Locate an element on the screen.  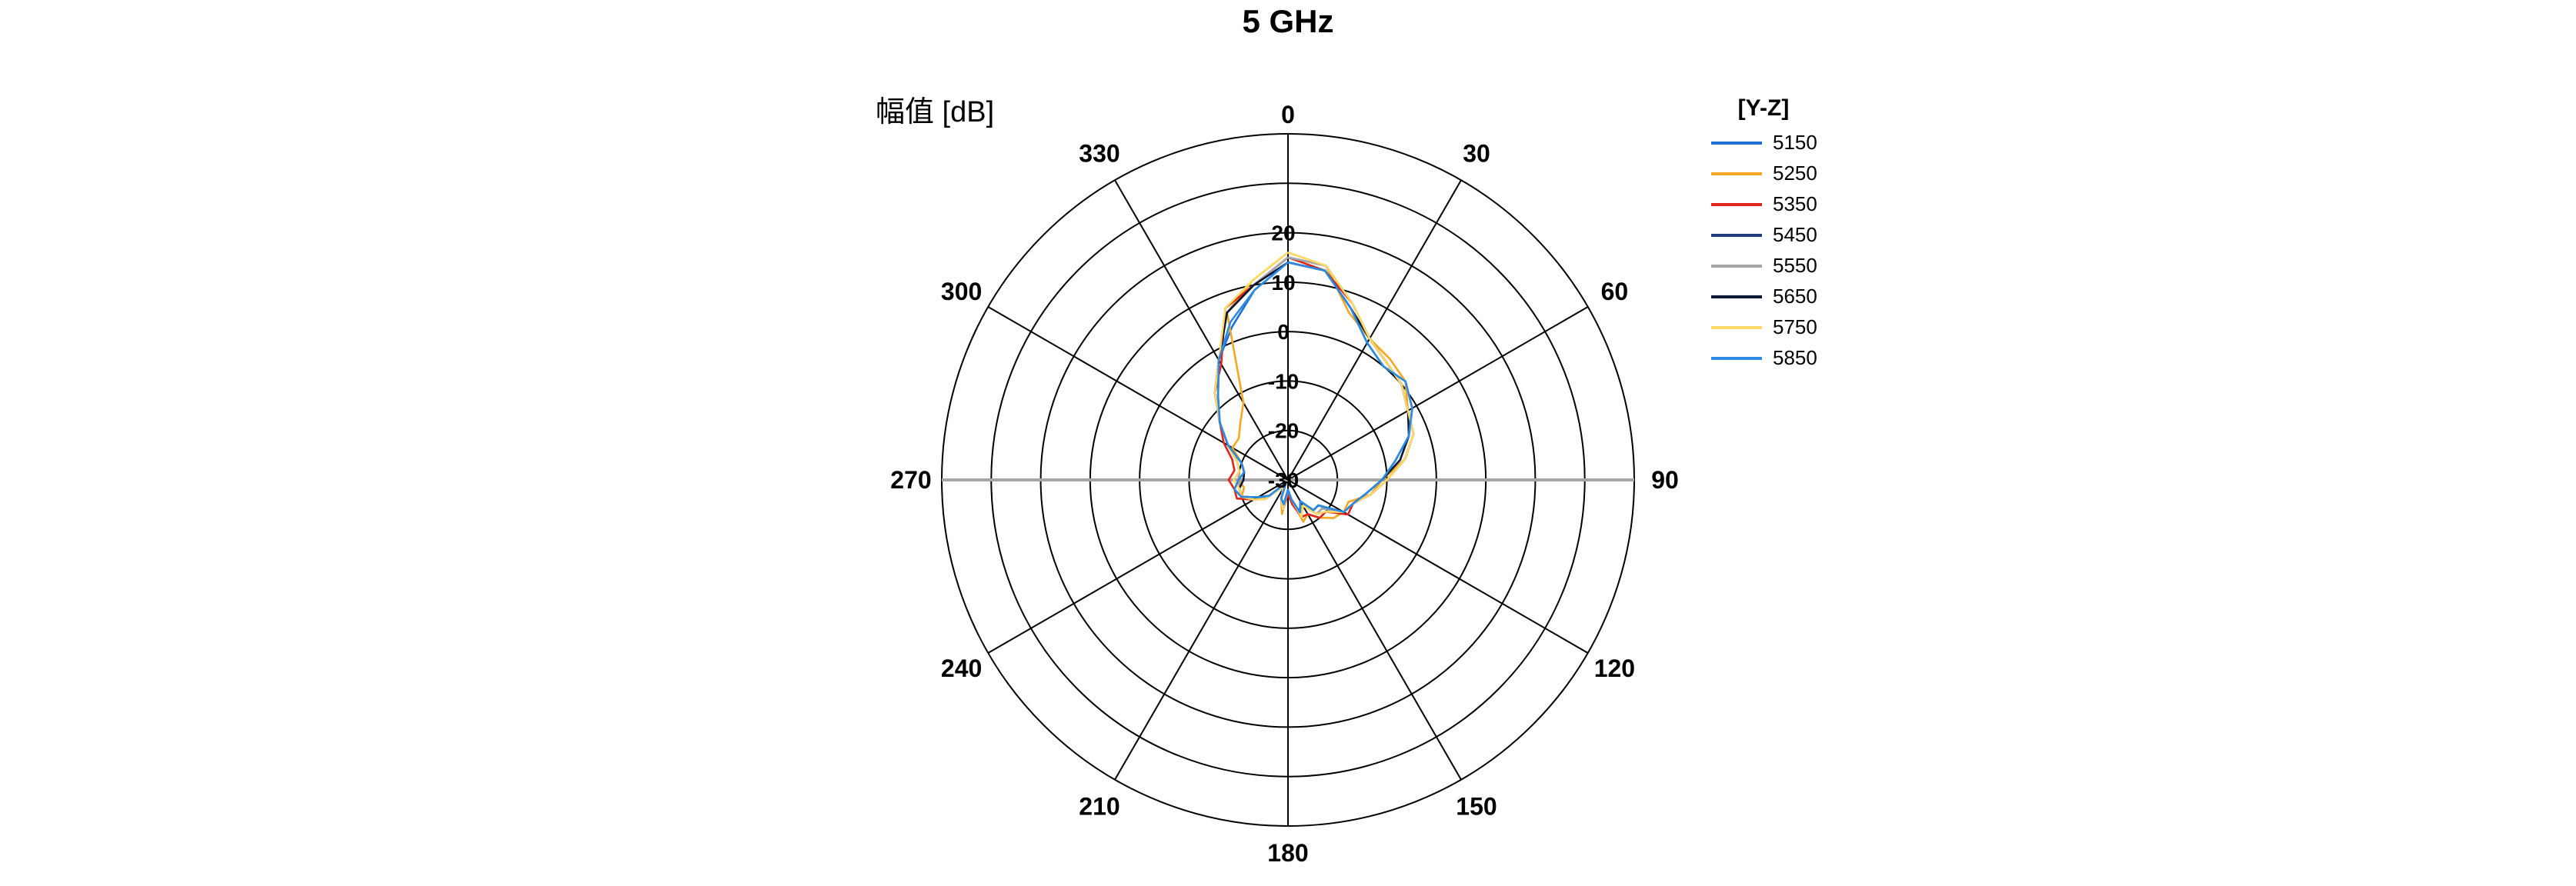
angle-tick-label: 210 is located at coordinates (1099, 806).